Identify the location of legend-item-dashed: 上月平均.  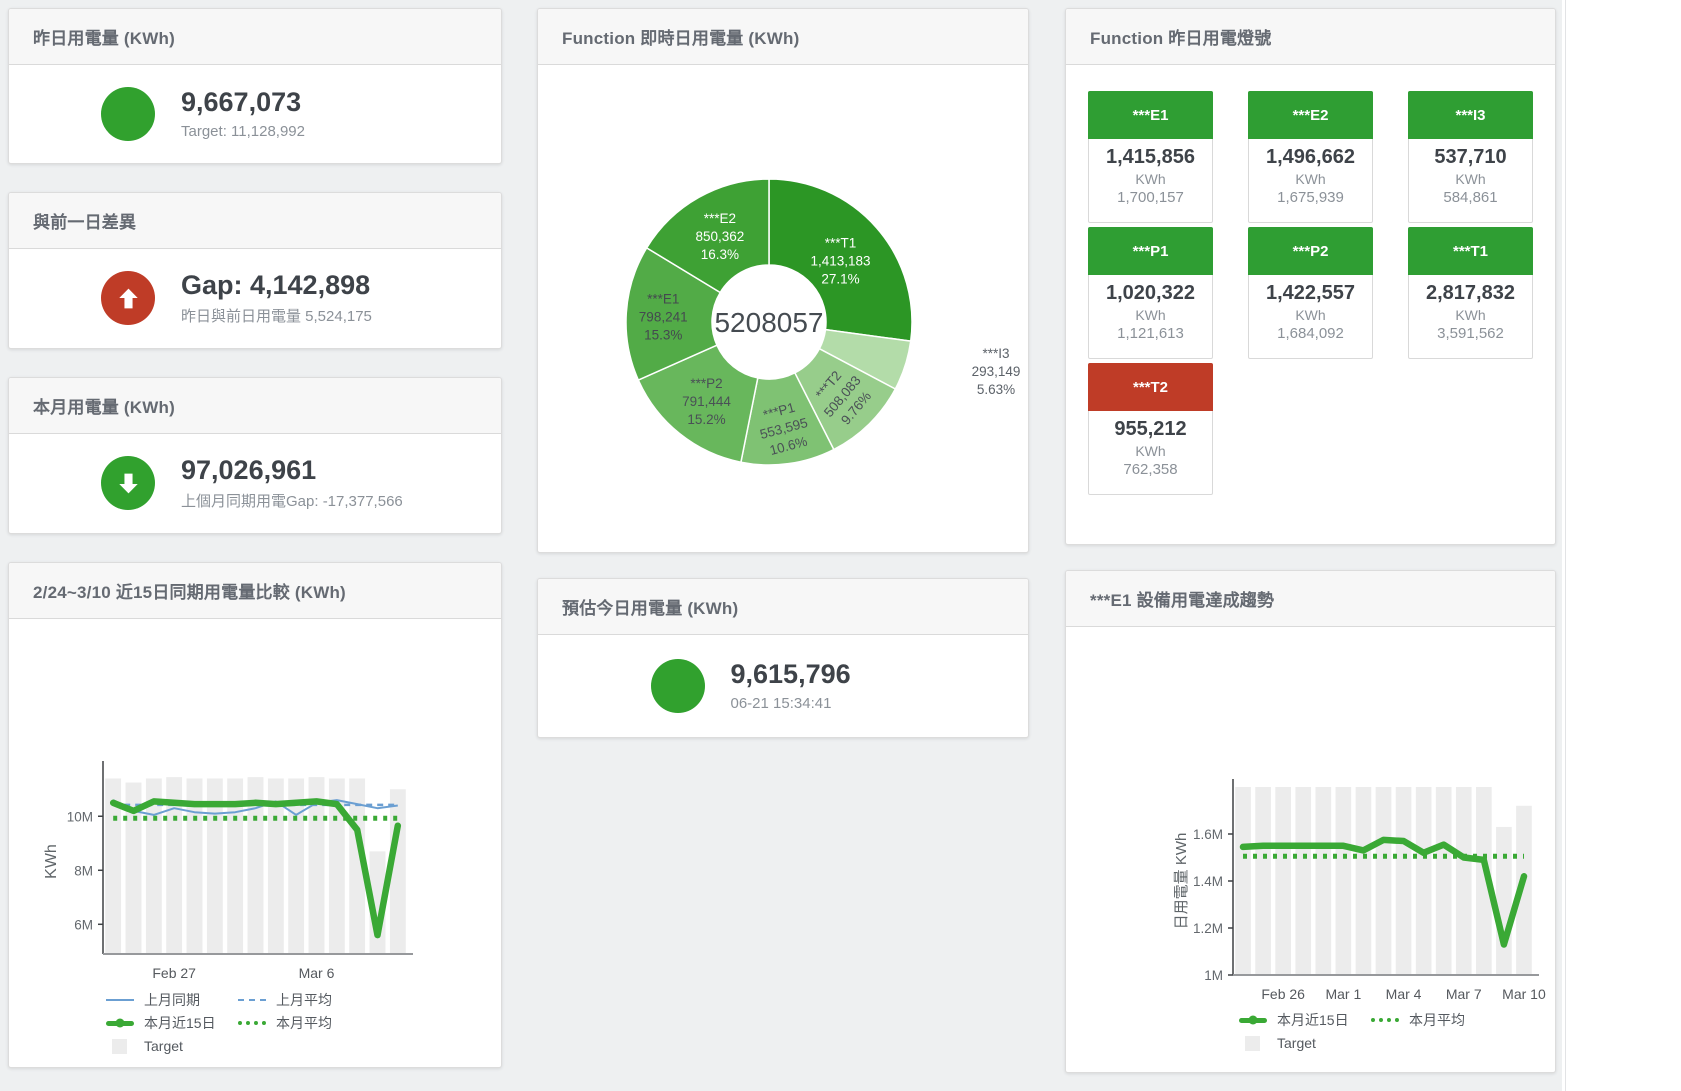
(304, 1000).